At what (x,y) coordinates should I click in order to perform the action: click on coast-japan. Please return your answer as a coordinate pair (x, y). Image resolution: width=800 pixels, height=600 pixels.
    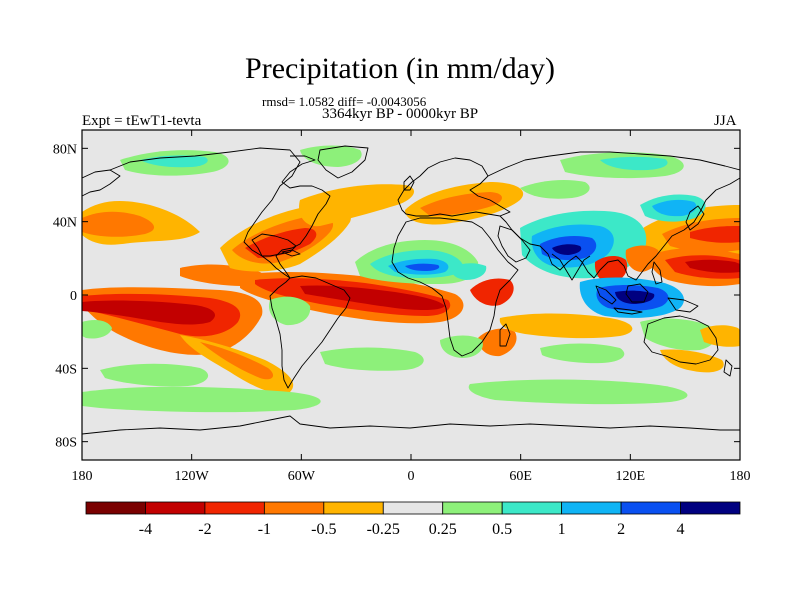
    Looking at the image, I should click on (695, 218).